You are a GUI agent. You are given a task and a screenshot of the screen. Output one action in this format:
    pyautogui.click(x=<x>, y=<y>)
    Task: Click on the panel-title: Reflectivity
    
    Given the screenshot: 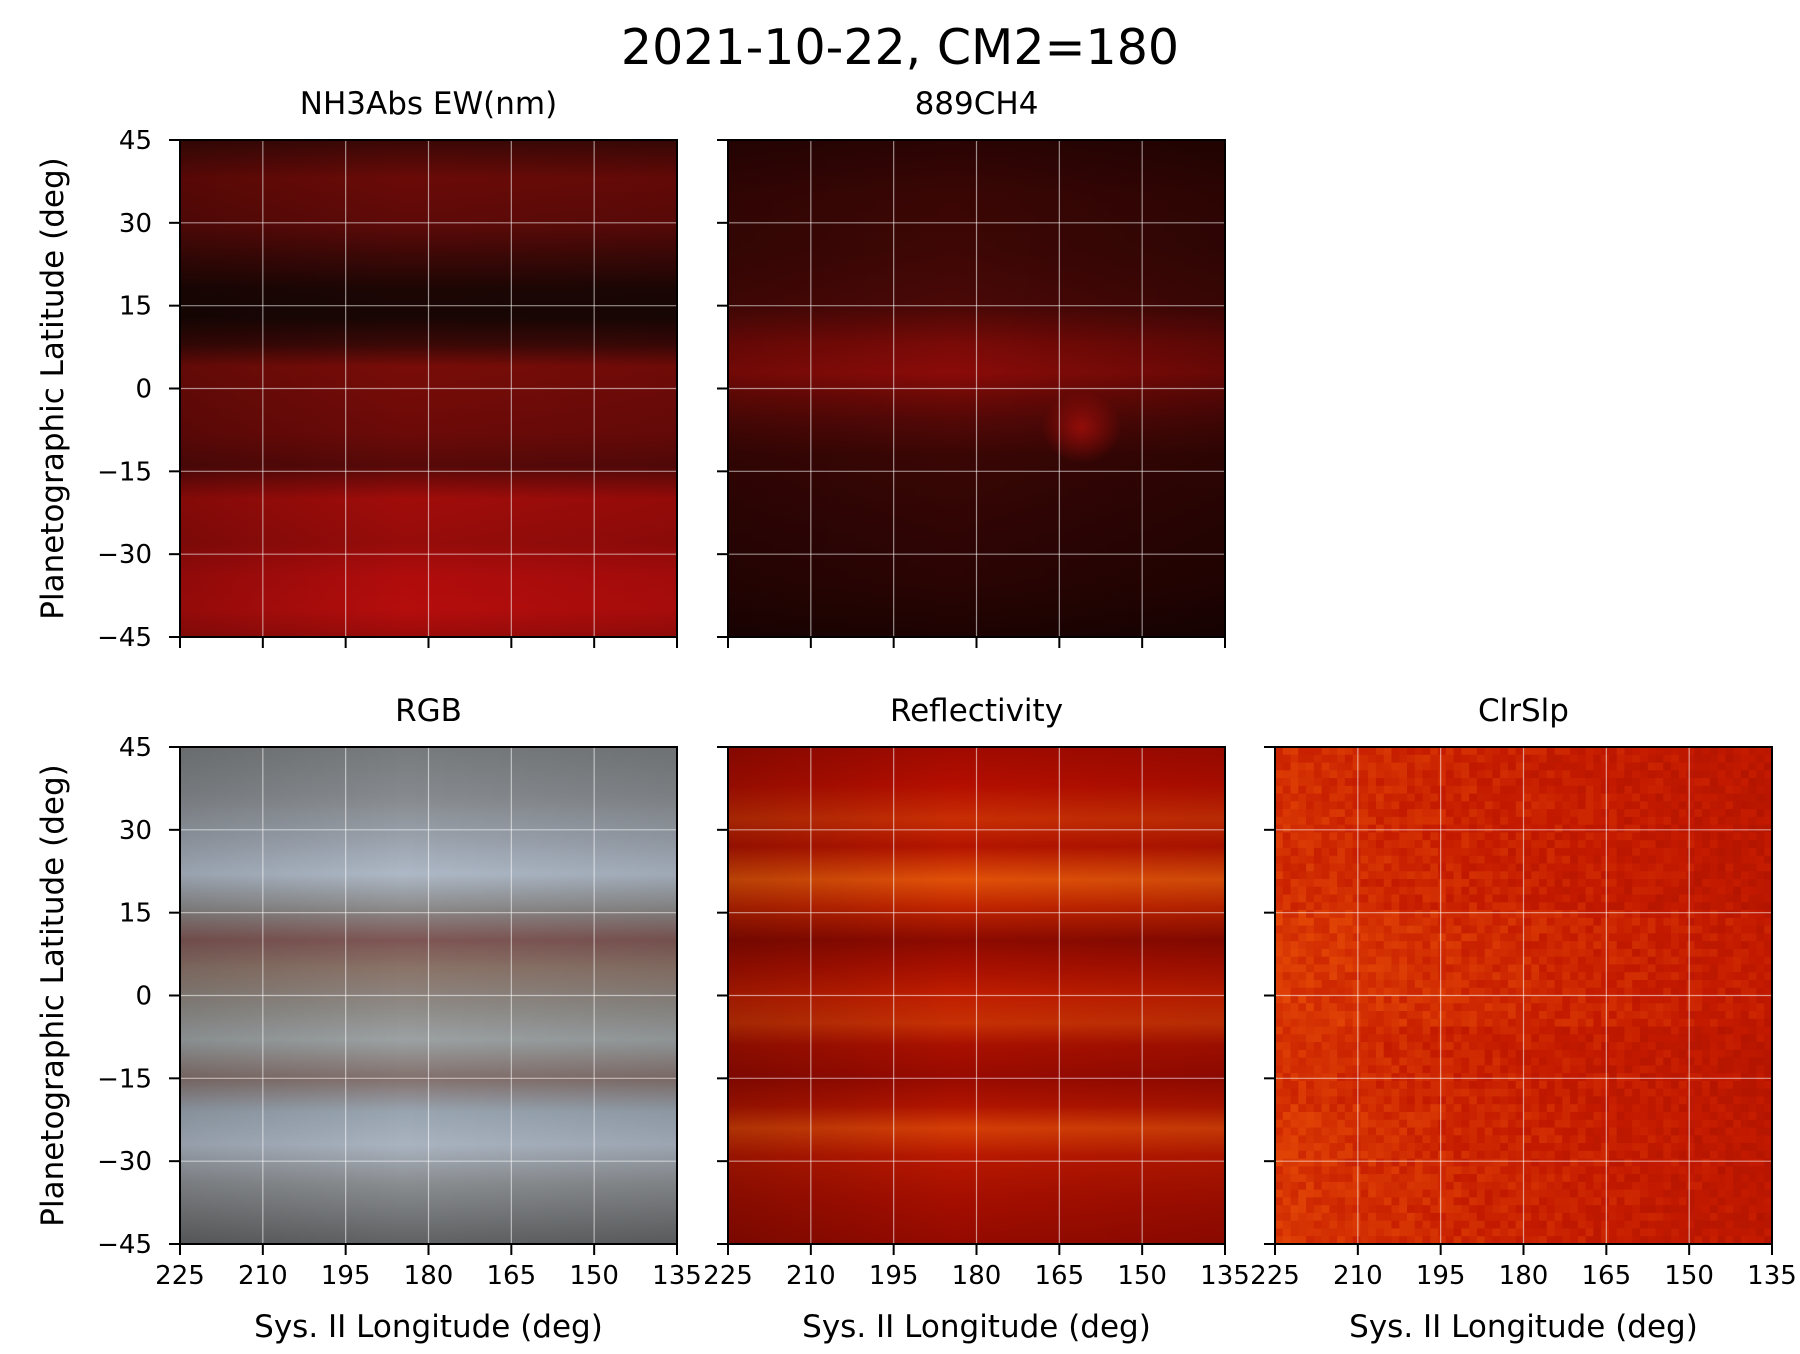 What is the action you would take?
    pyautogui.click(x=976, y=711)
    